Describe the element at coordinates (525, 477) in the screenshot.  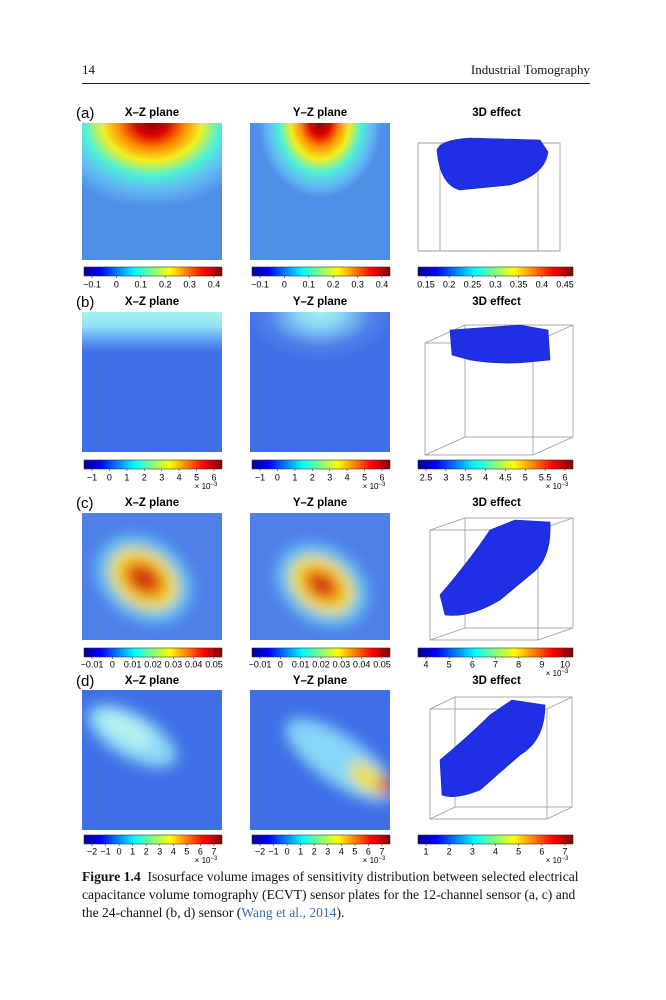
I see `colorbar-tick-label: 5` at that location.